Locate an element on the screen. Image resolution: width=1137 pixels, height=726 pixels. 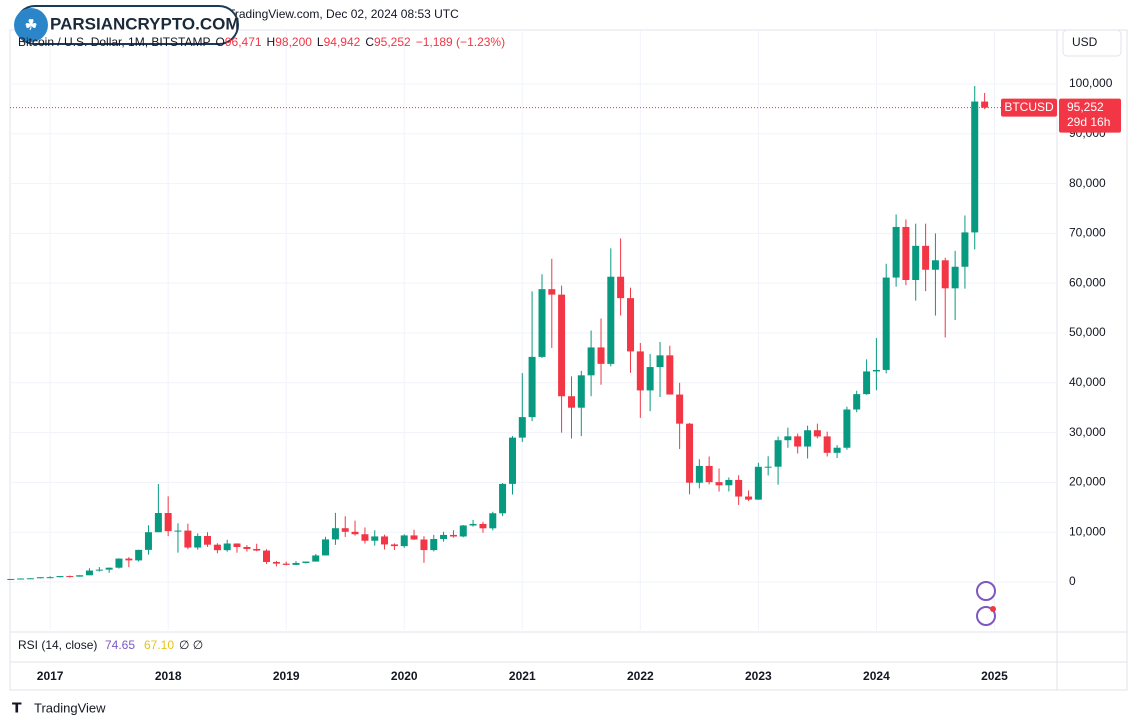
ohlc-key: O is located at coordinates (220, 42).